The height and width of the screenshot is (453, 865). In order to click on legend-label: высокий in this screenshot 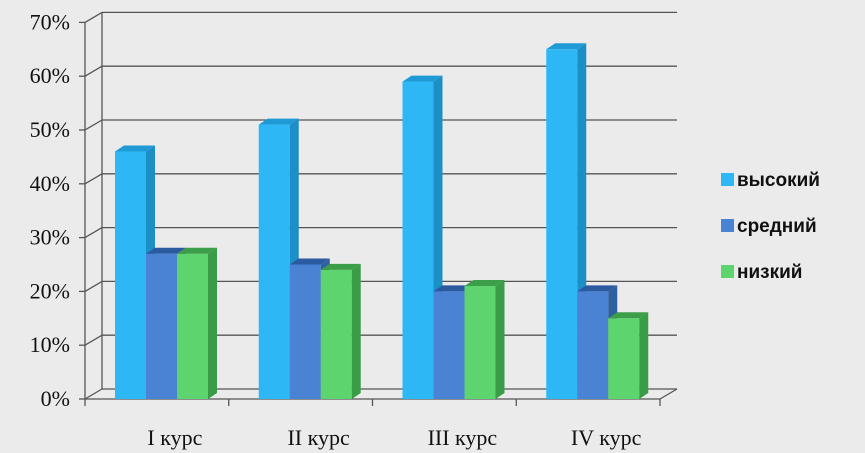, I will do `click(778, 180)`.